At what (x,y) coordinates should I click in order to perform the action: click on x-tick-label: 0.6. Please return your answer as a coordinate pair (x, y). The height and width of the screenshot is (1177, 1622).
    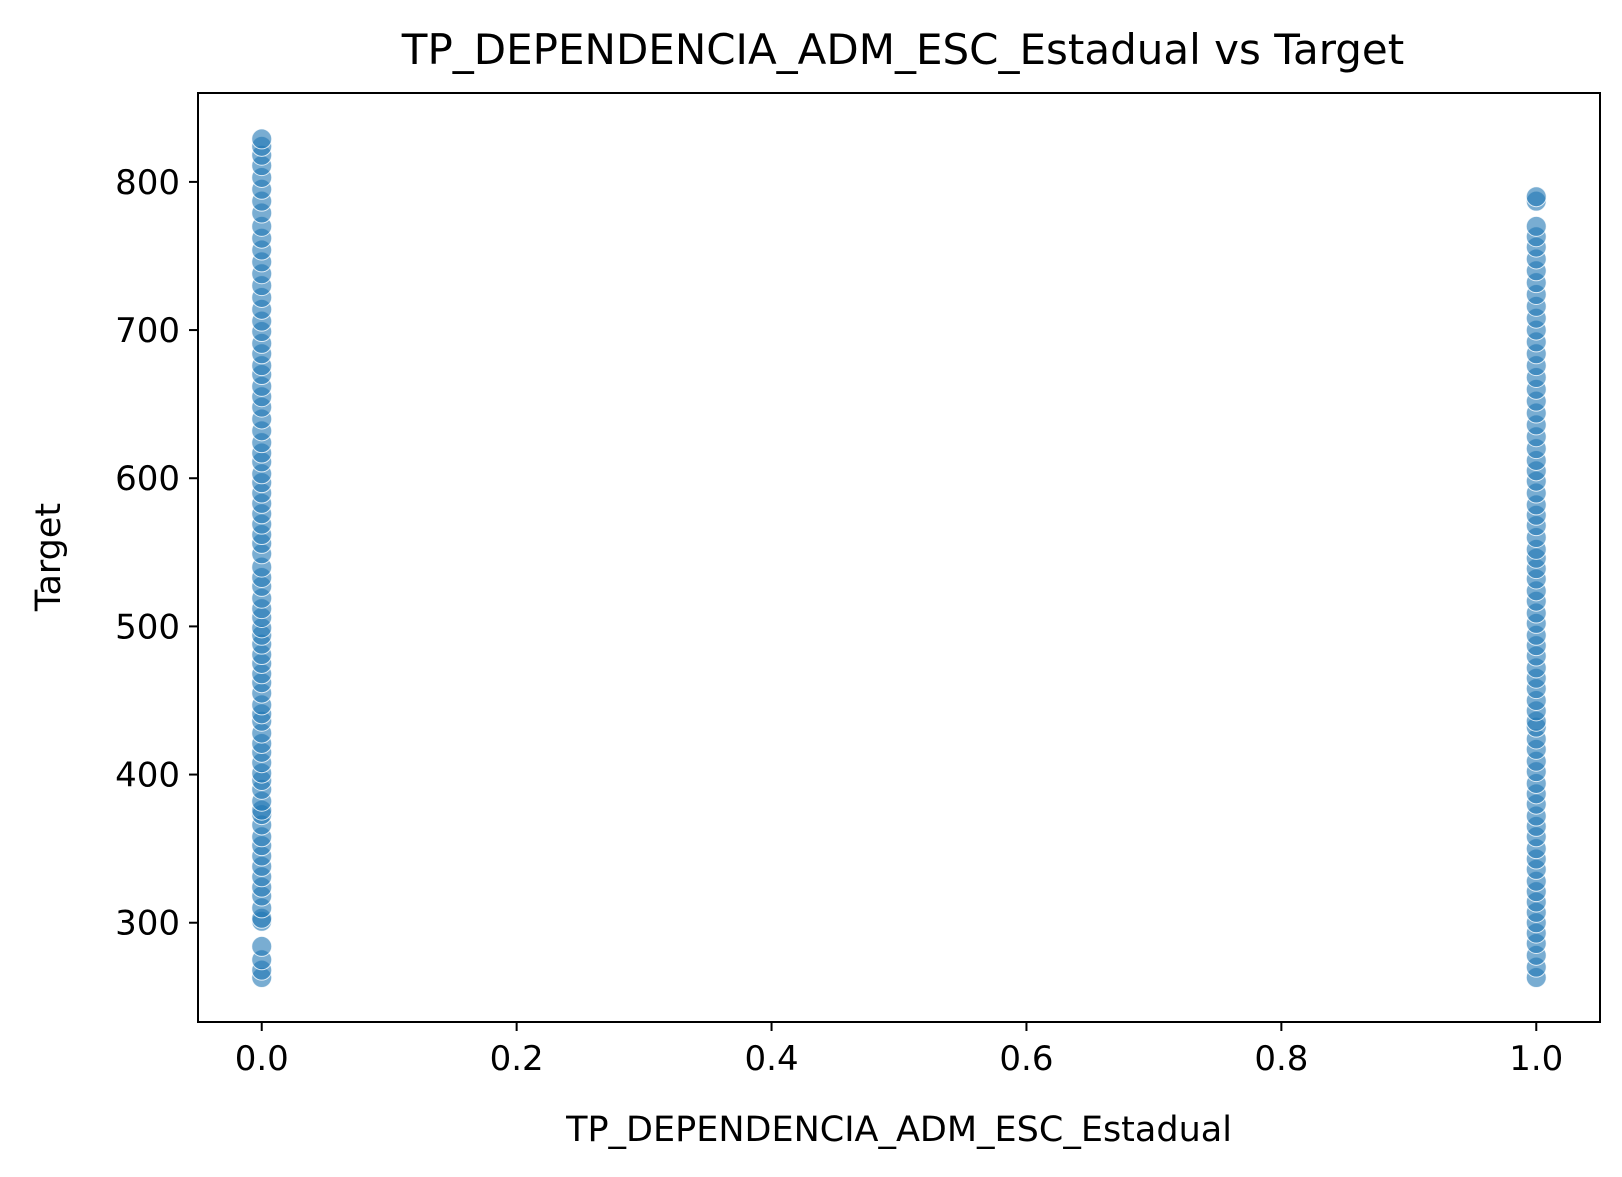
    Looking at the image, I should click on (1026, 1059).